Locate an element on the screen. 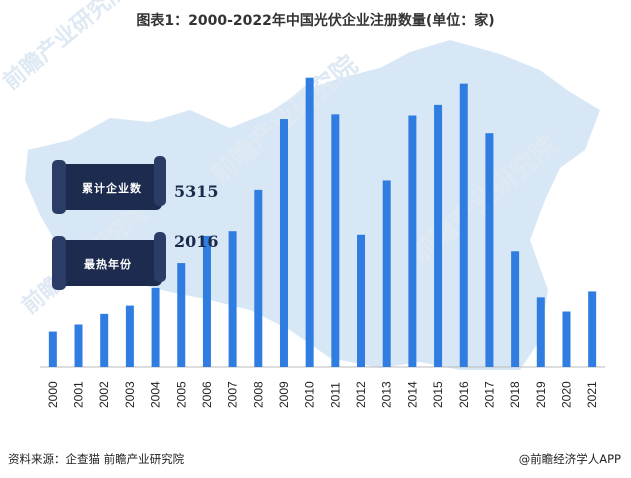 This screenshot has width=631, height=478. x-tick-label: 2006 is located at coordinates (207, 394).